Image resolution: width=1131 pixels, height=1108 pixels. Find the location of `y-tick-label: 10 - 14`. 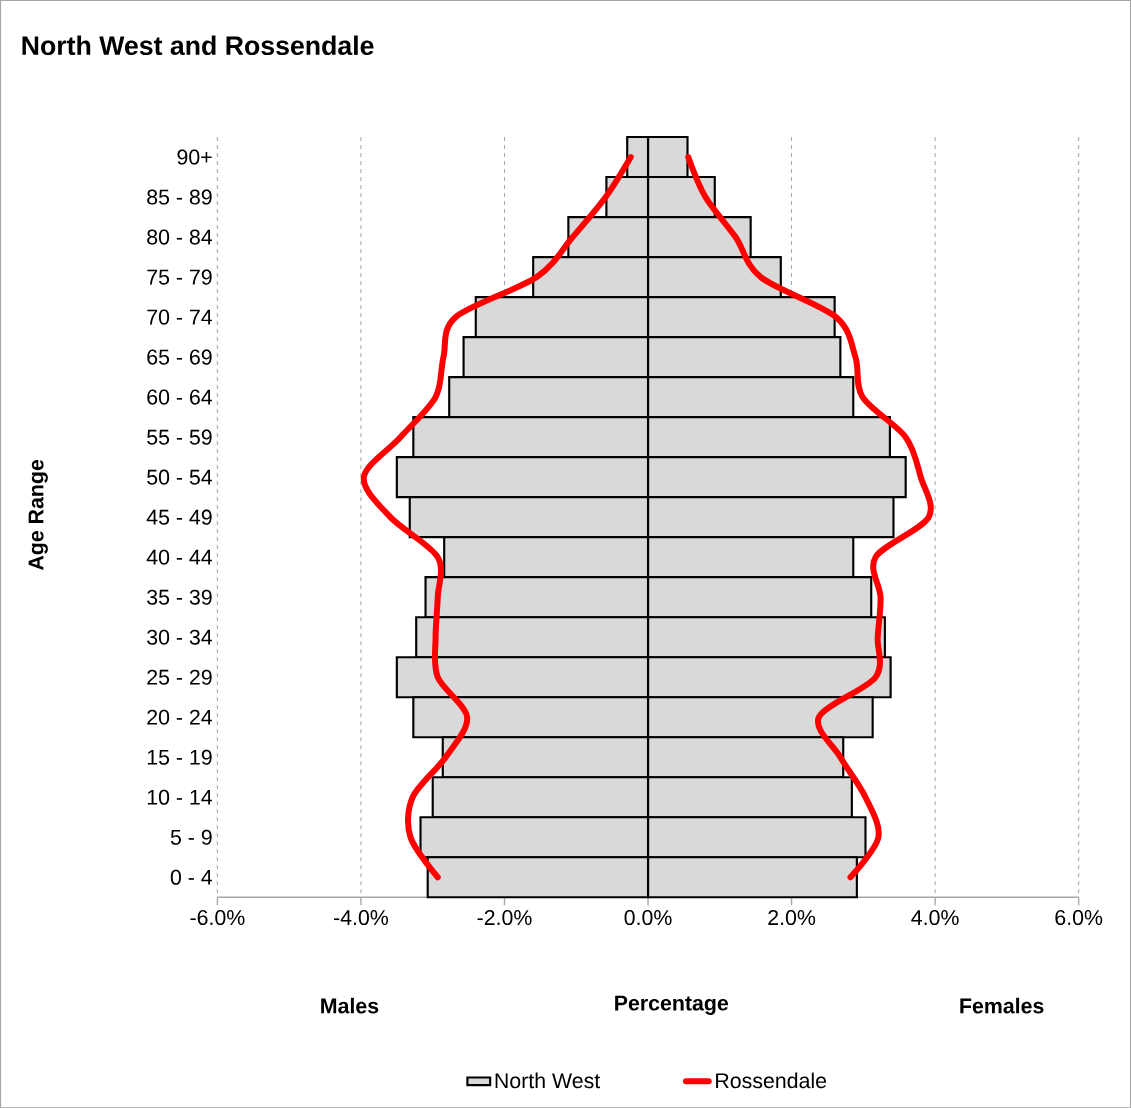

y-tick-label: 10 - 14 is located at coordinates (180, 797).